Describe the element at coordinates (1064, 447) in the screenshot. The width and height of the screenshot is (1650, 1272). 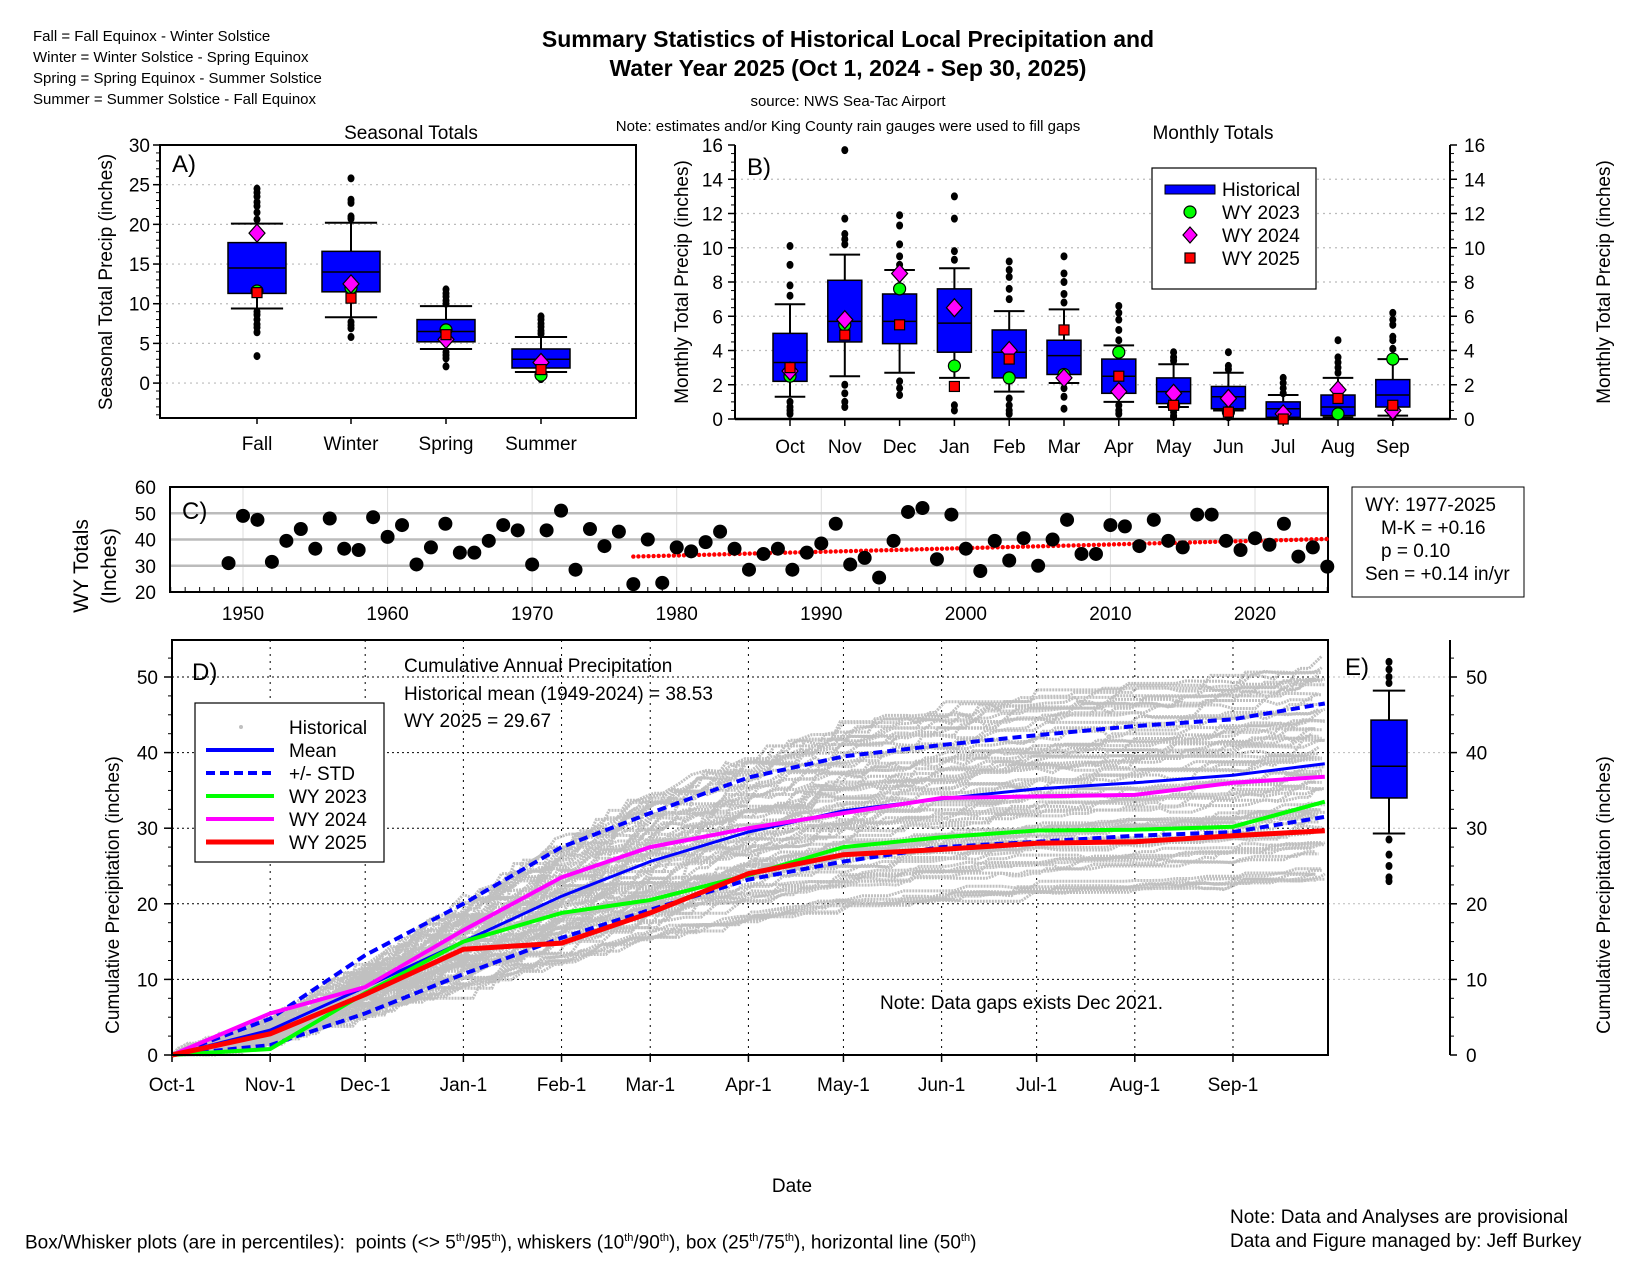
I see `x-tick-label: Mar` at that location.